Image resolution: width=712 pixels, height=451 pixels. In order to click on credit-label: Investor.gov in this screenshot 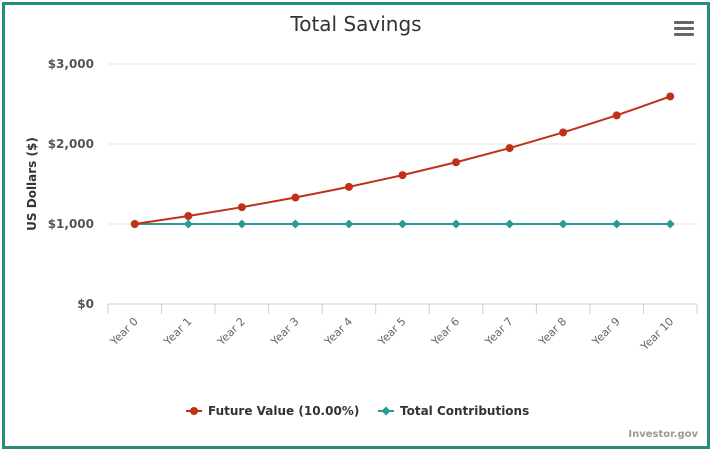, I will do `click(663, 434)`.